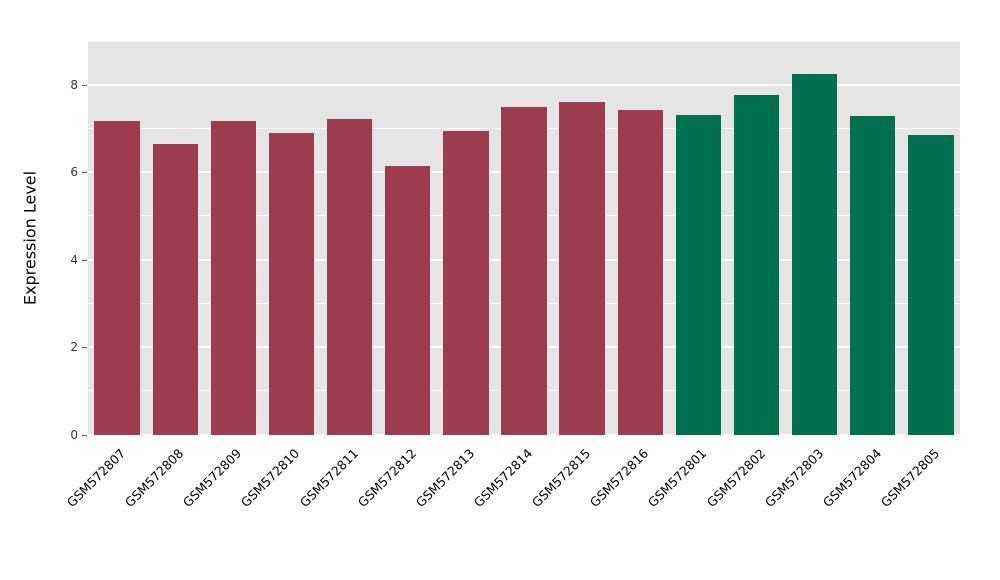  I want to click on bar-GSM572802, so click(756, 264).